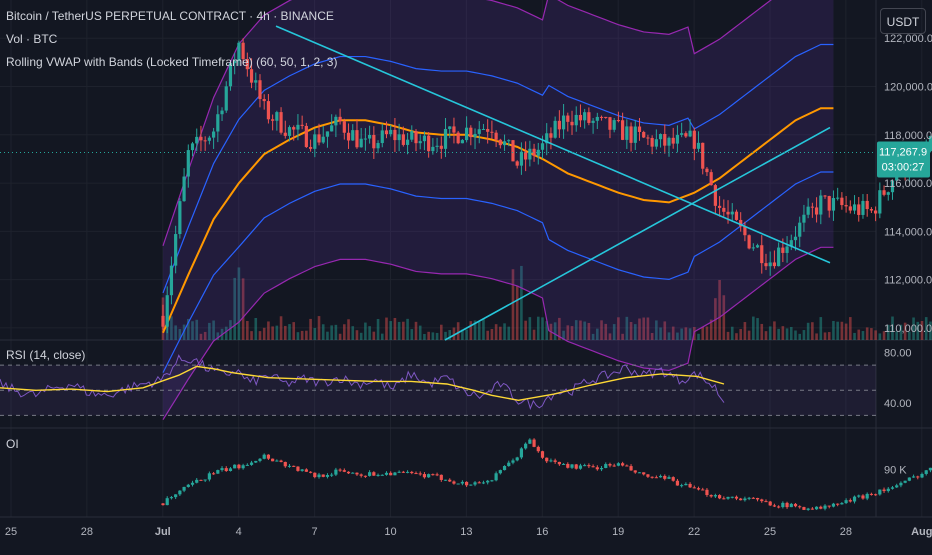 The height and width of the screenshot is (555, 932). What do you see at coordinates (903, 21) in the screenshot?
I see `currency-selector: USDT` at bounding box center [903, 21].